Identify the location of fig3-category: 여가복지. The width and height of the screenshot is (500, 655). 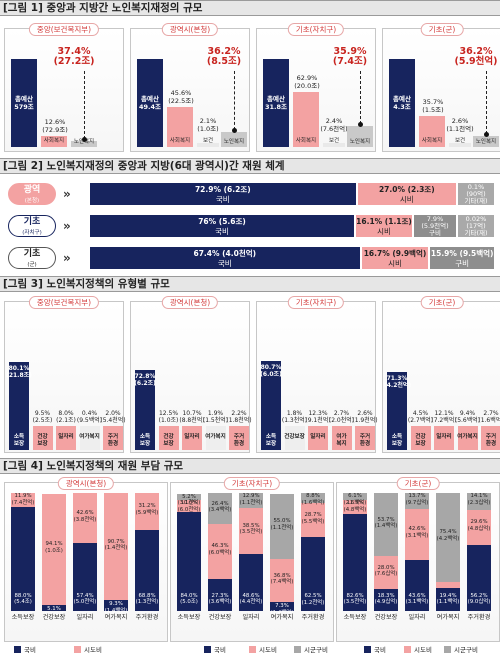
(467, 437).